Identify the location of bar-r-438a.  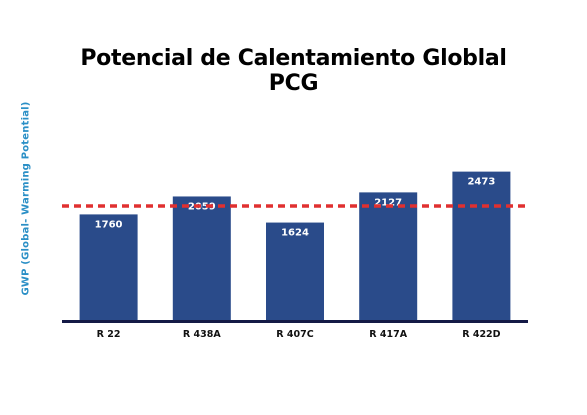
(201, 258).